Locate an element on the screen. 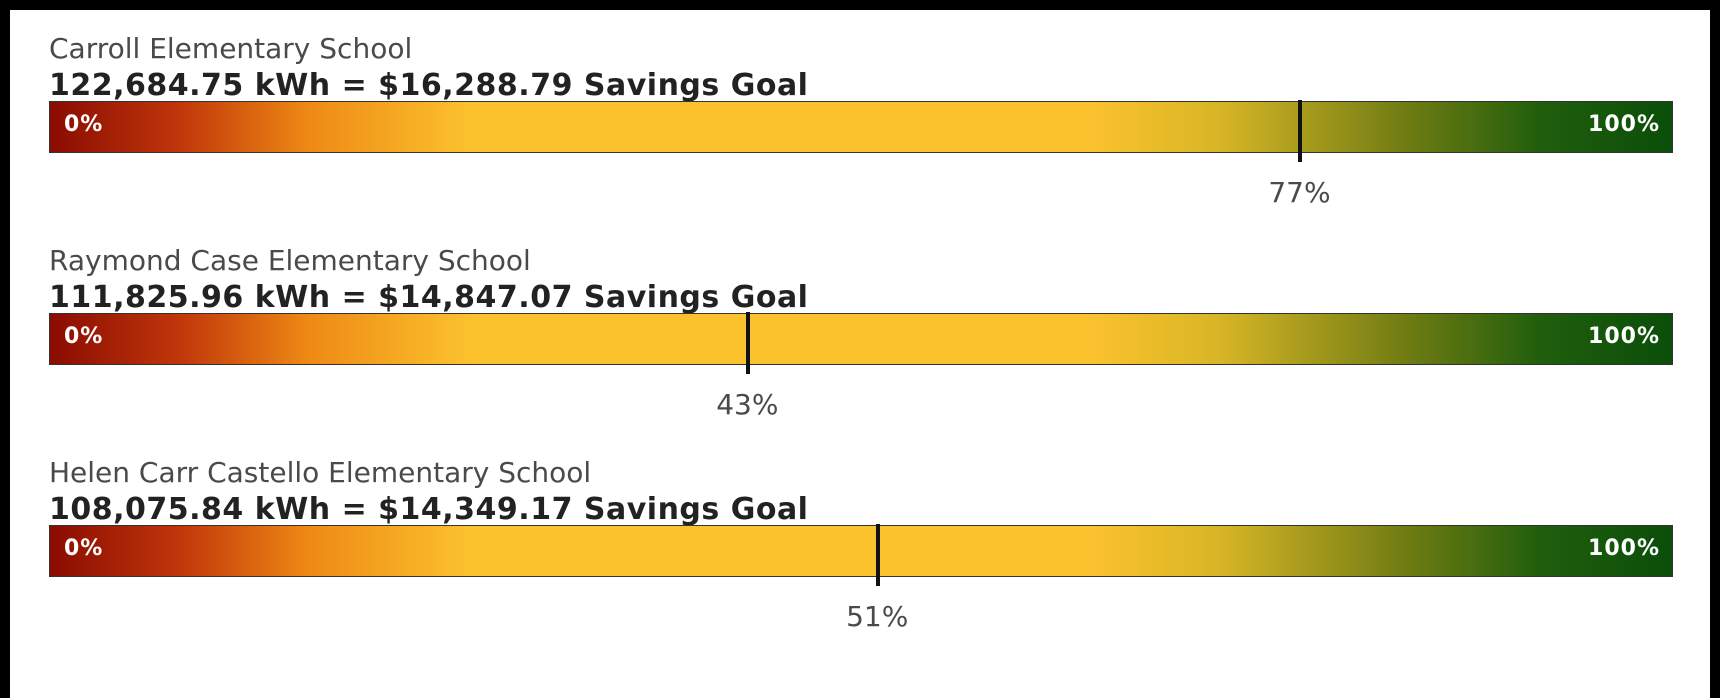 This screenshot has height=698, width=1720. progress-label: 43% is located at coordinates (747, 404).